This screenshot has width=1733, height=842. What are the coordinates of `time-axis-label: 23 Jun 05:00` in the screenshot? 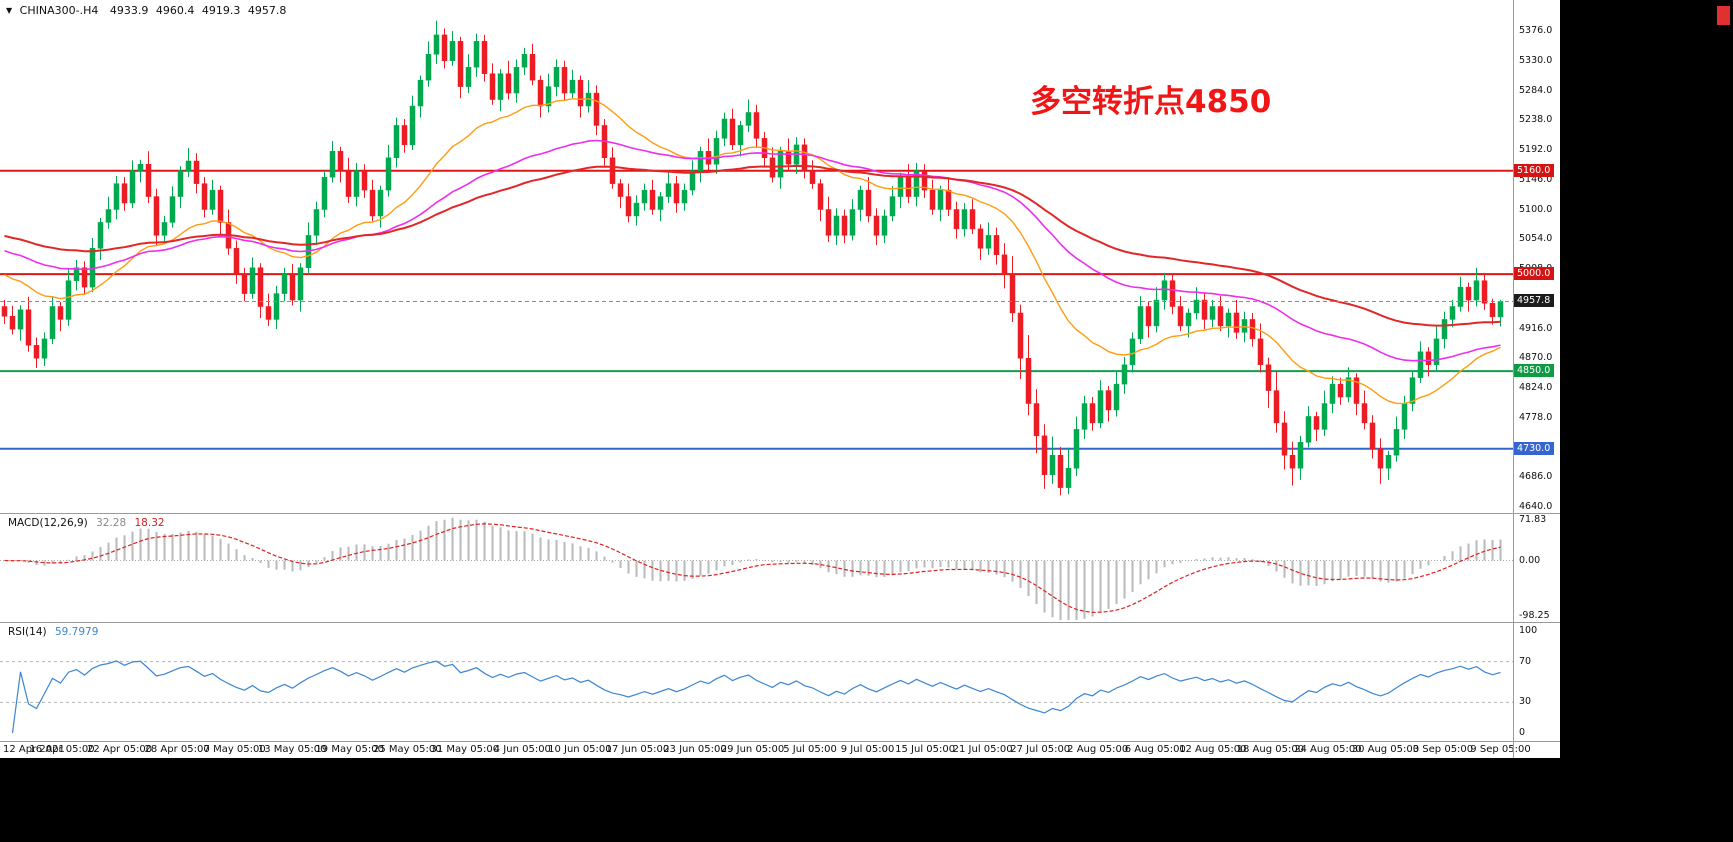 It's located at (695, 749).